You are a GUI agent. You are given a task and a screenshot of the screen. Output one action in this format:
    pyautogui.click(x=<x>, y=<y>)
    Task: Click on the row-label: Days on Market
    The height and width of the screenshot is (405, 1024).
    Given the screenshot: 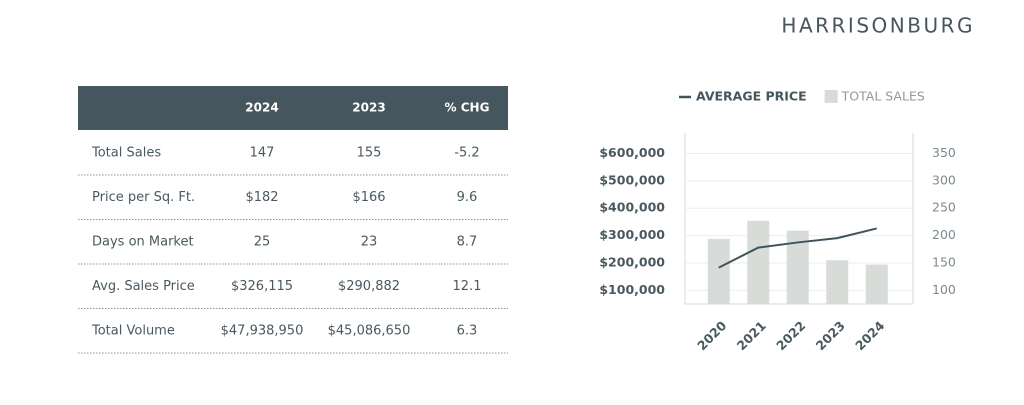 What is the action you would take?
    pyautogui.click(x=143, y=242)
    